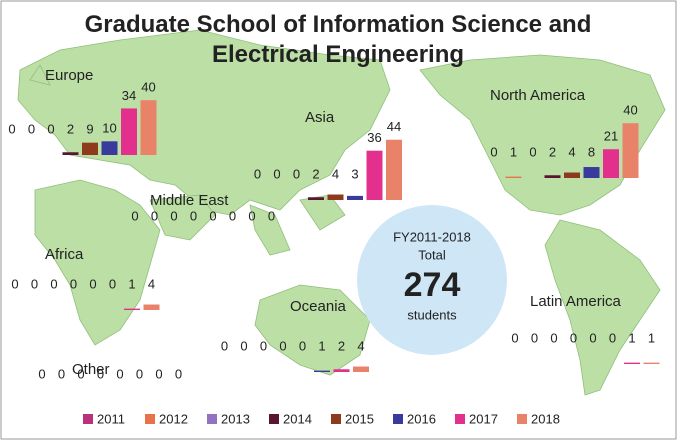 This screenshot has height=440, width=677. I want to click on region-label: Oceania, so click(318, 306).